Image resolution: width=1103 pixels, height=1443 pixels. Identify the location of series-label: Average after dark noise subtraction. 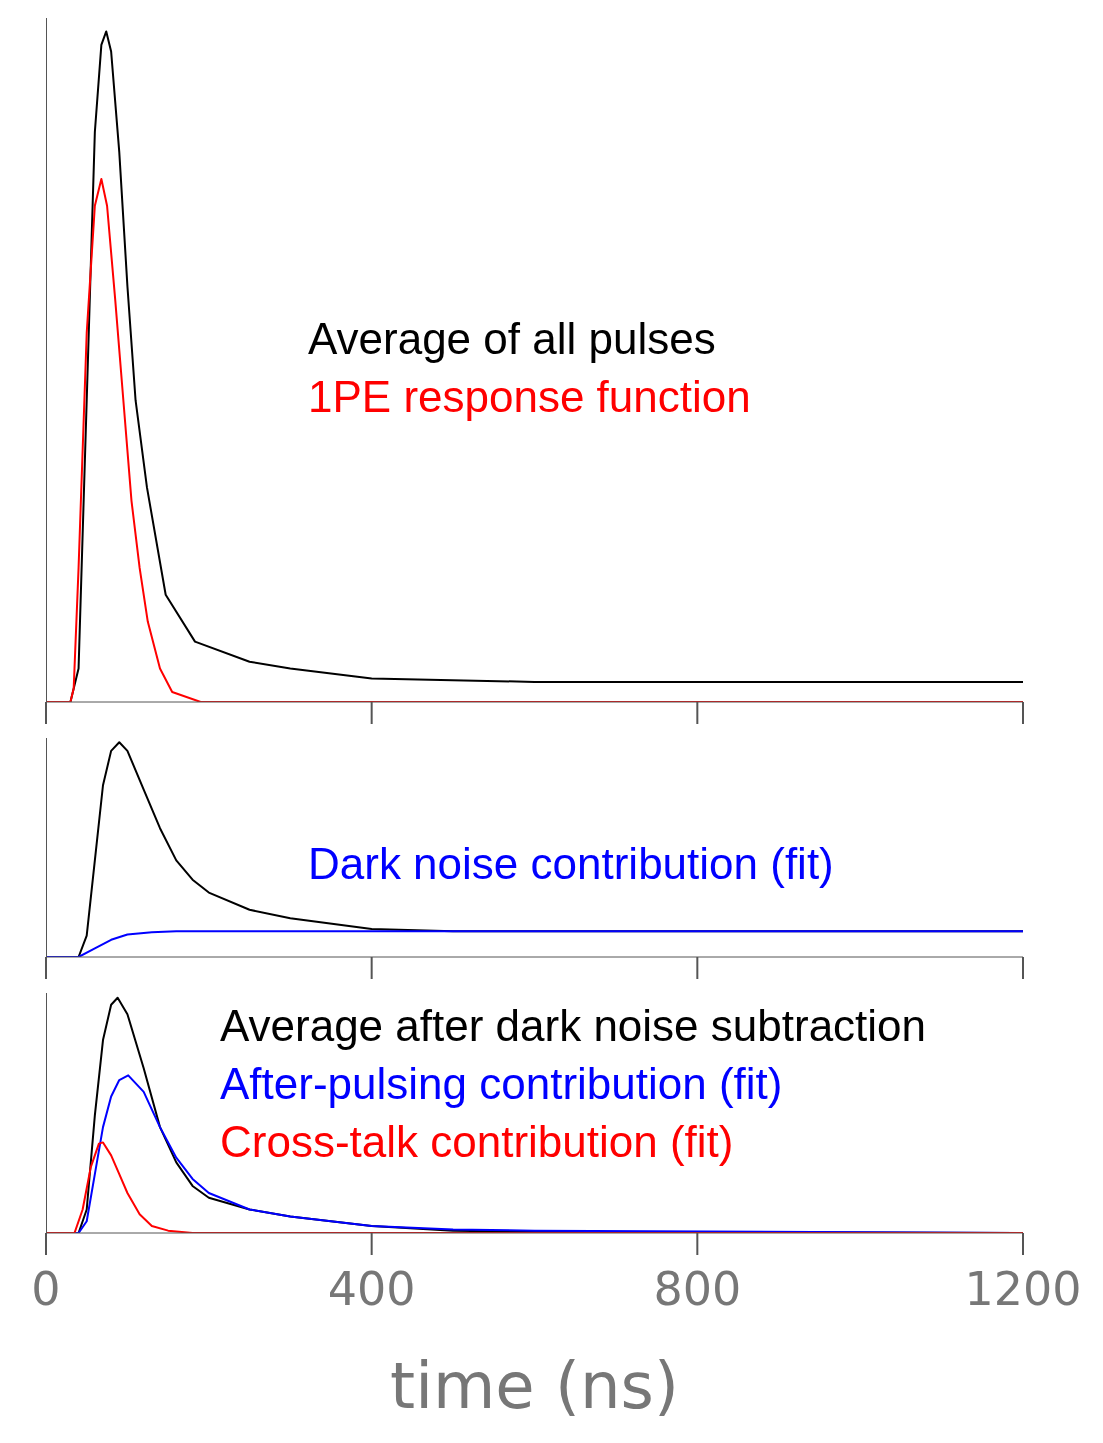
(573, 1026).